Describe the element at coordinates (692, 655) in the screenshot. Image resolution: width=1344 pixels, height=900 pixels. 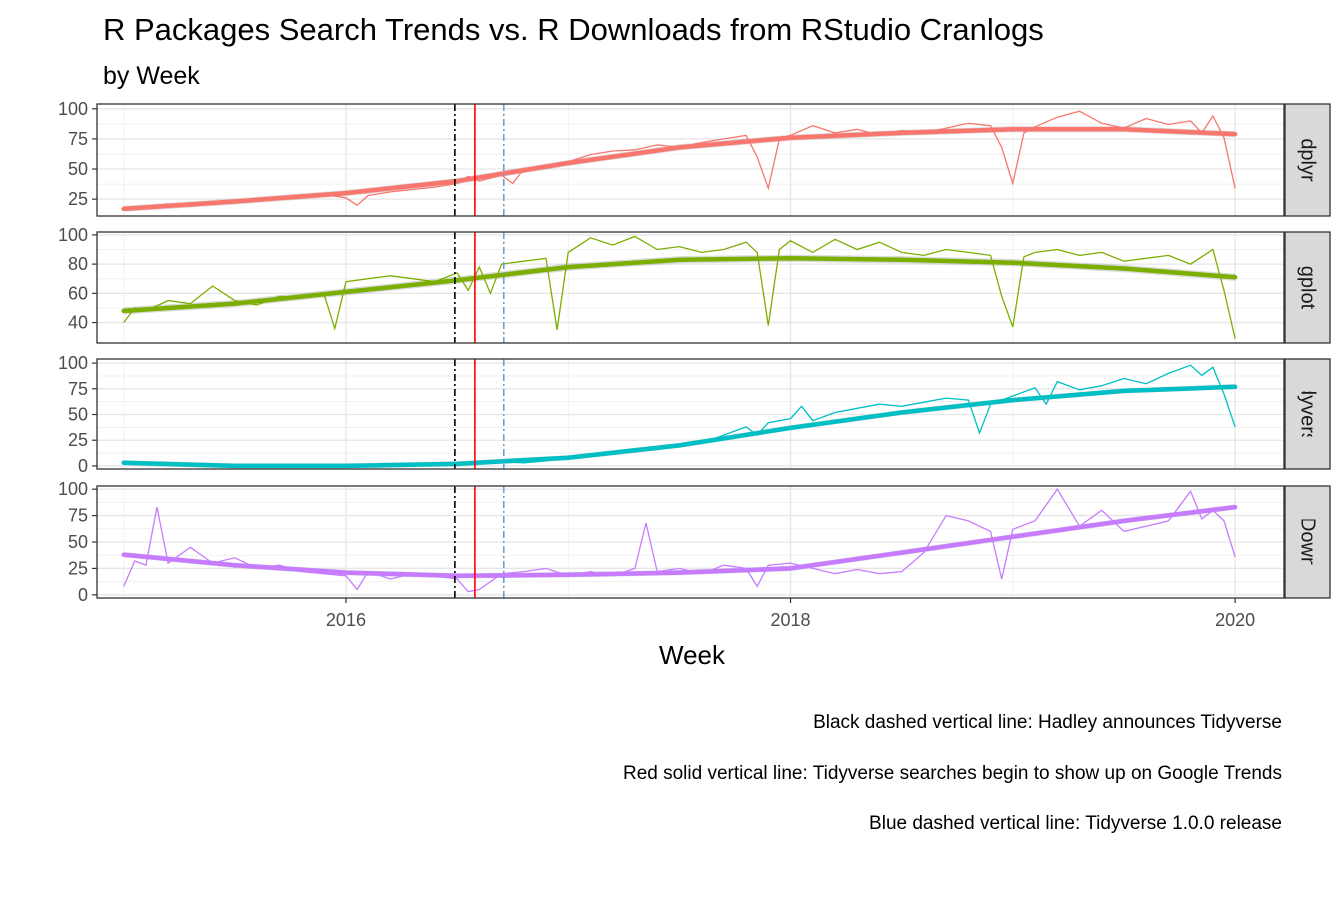
I see `x-axis-title: Week` at that location.